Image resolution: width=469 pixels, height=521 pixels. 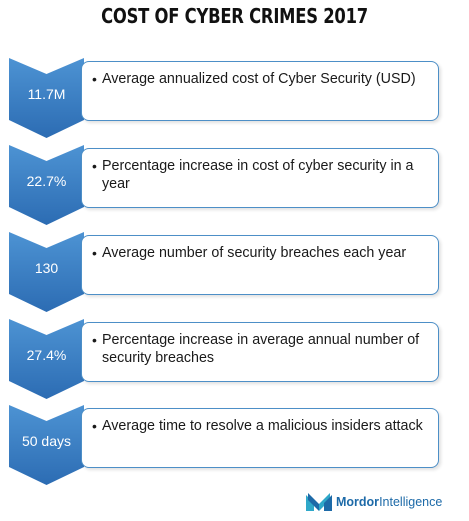 What do you see at coordinates (319, 502) in the screenshot?
I see `mordor-logo-icon` at bounding box center [319, 502].